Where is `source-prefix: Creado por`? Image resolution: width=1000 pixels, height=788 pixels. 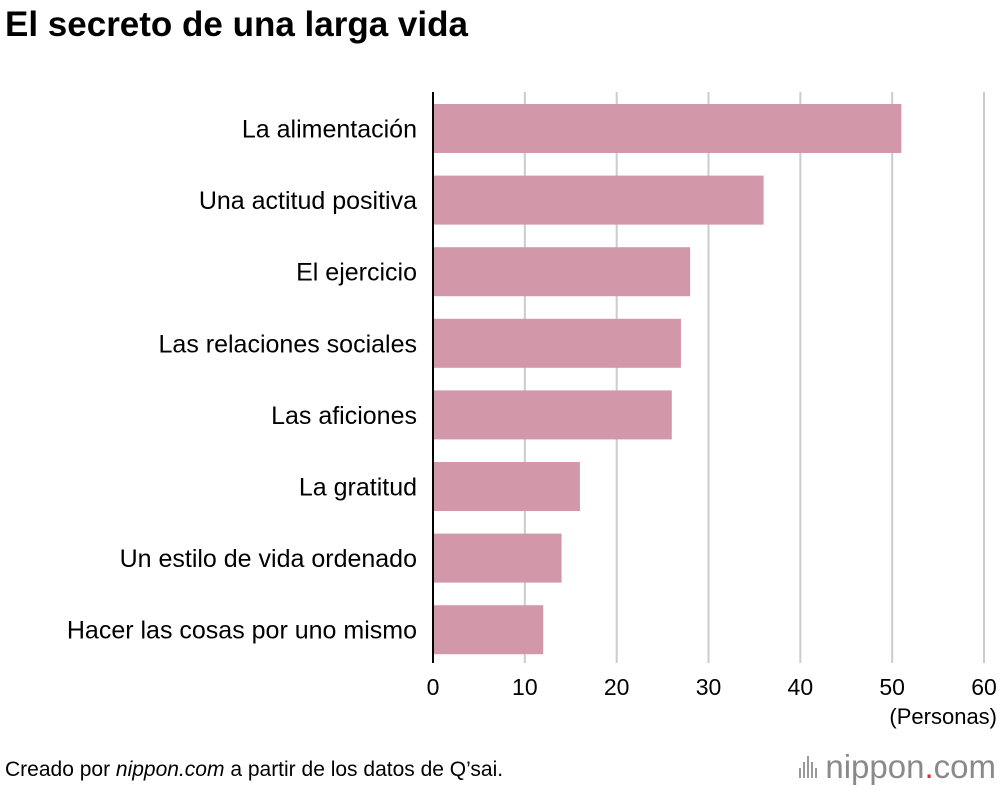 source-prefix: Creado por is located at coordinates (60, 769).